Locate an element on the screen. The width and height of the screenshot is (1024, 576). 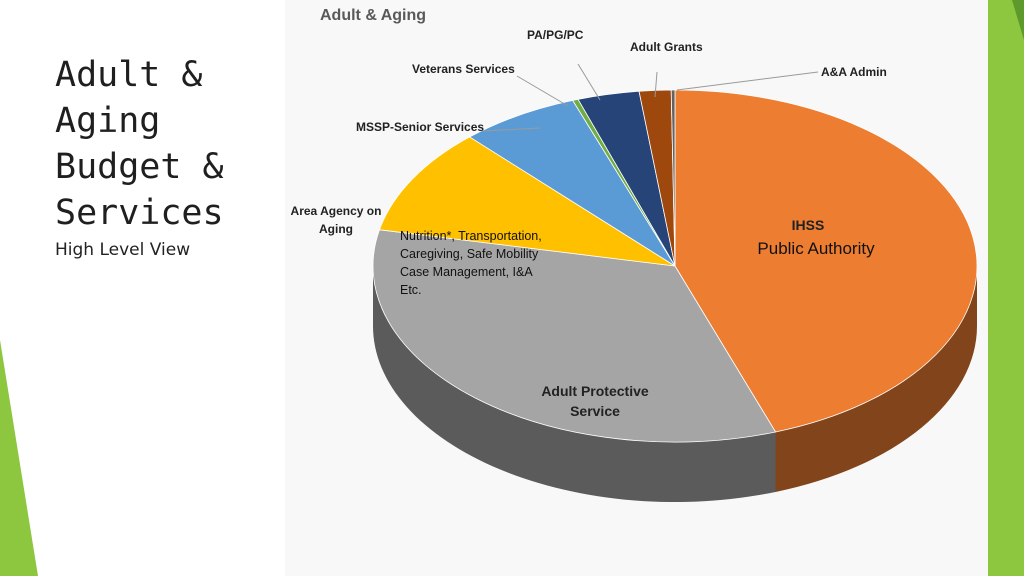
right-accent is located at coordinates (1006, 288).